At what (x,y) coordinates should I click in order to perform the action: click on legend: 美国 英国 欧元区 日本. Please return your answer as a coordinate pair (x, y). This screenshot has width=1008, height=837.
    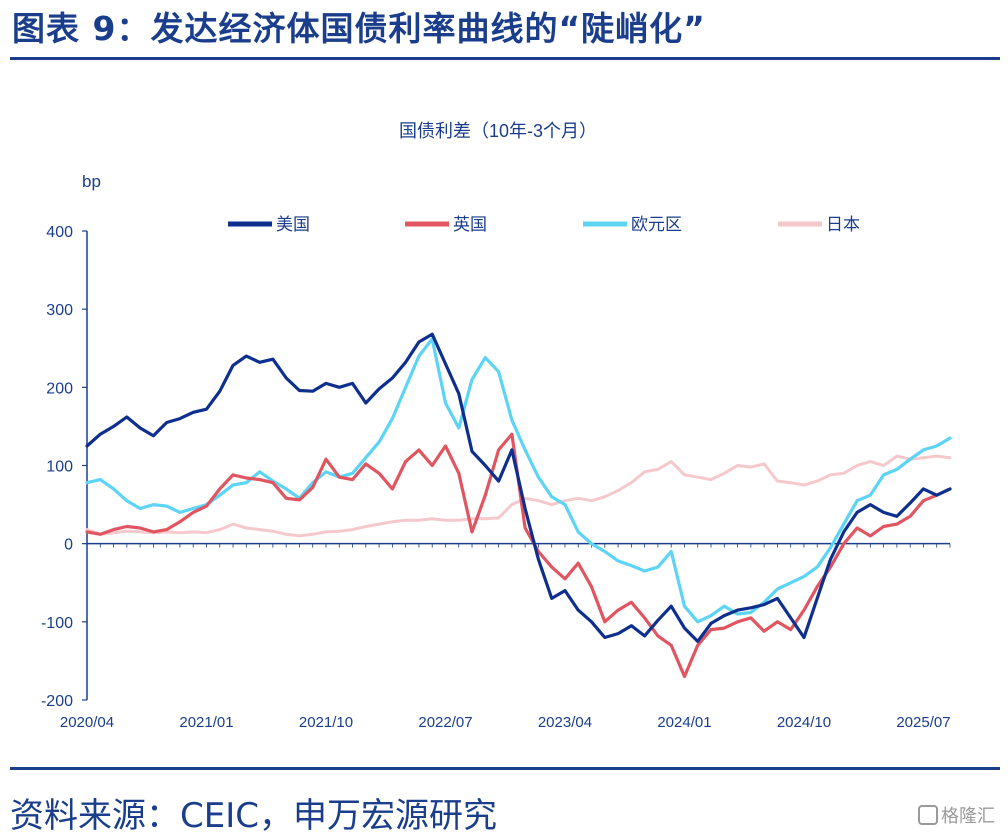
    Looking at the image, I should click on (544, 224).